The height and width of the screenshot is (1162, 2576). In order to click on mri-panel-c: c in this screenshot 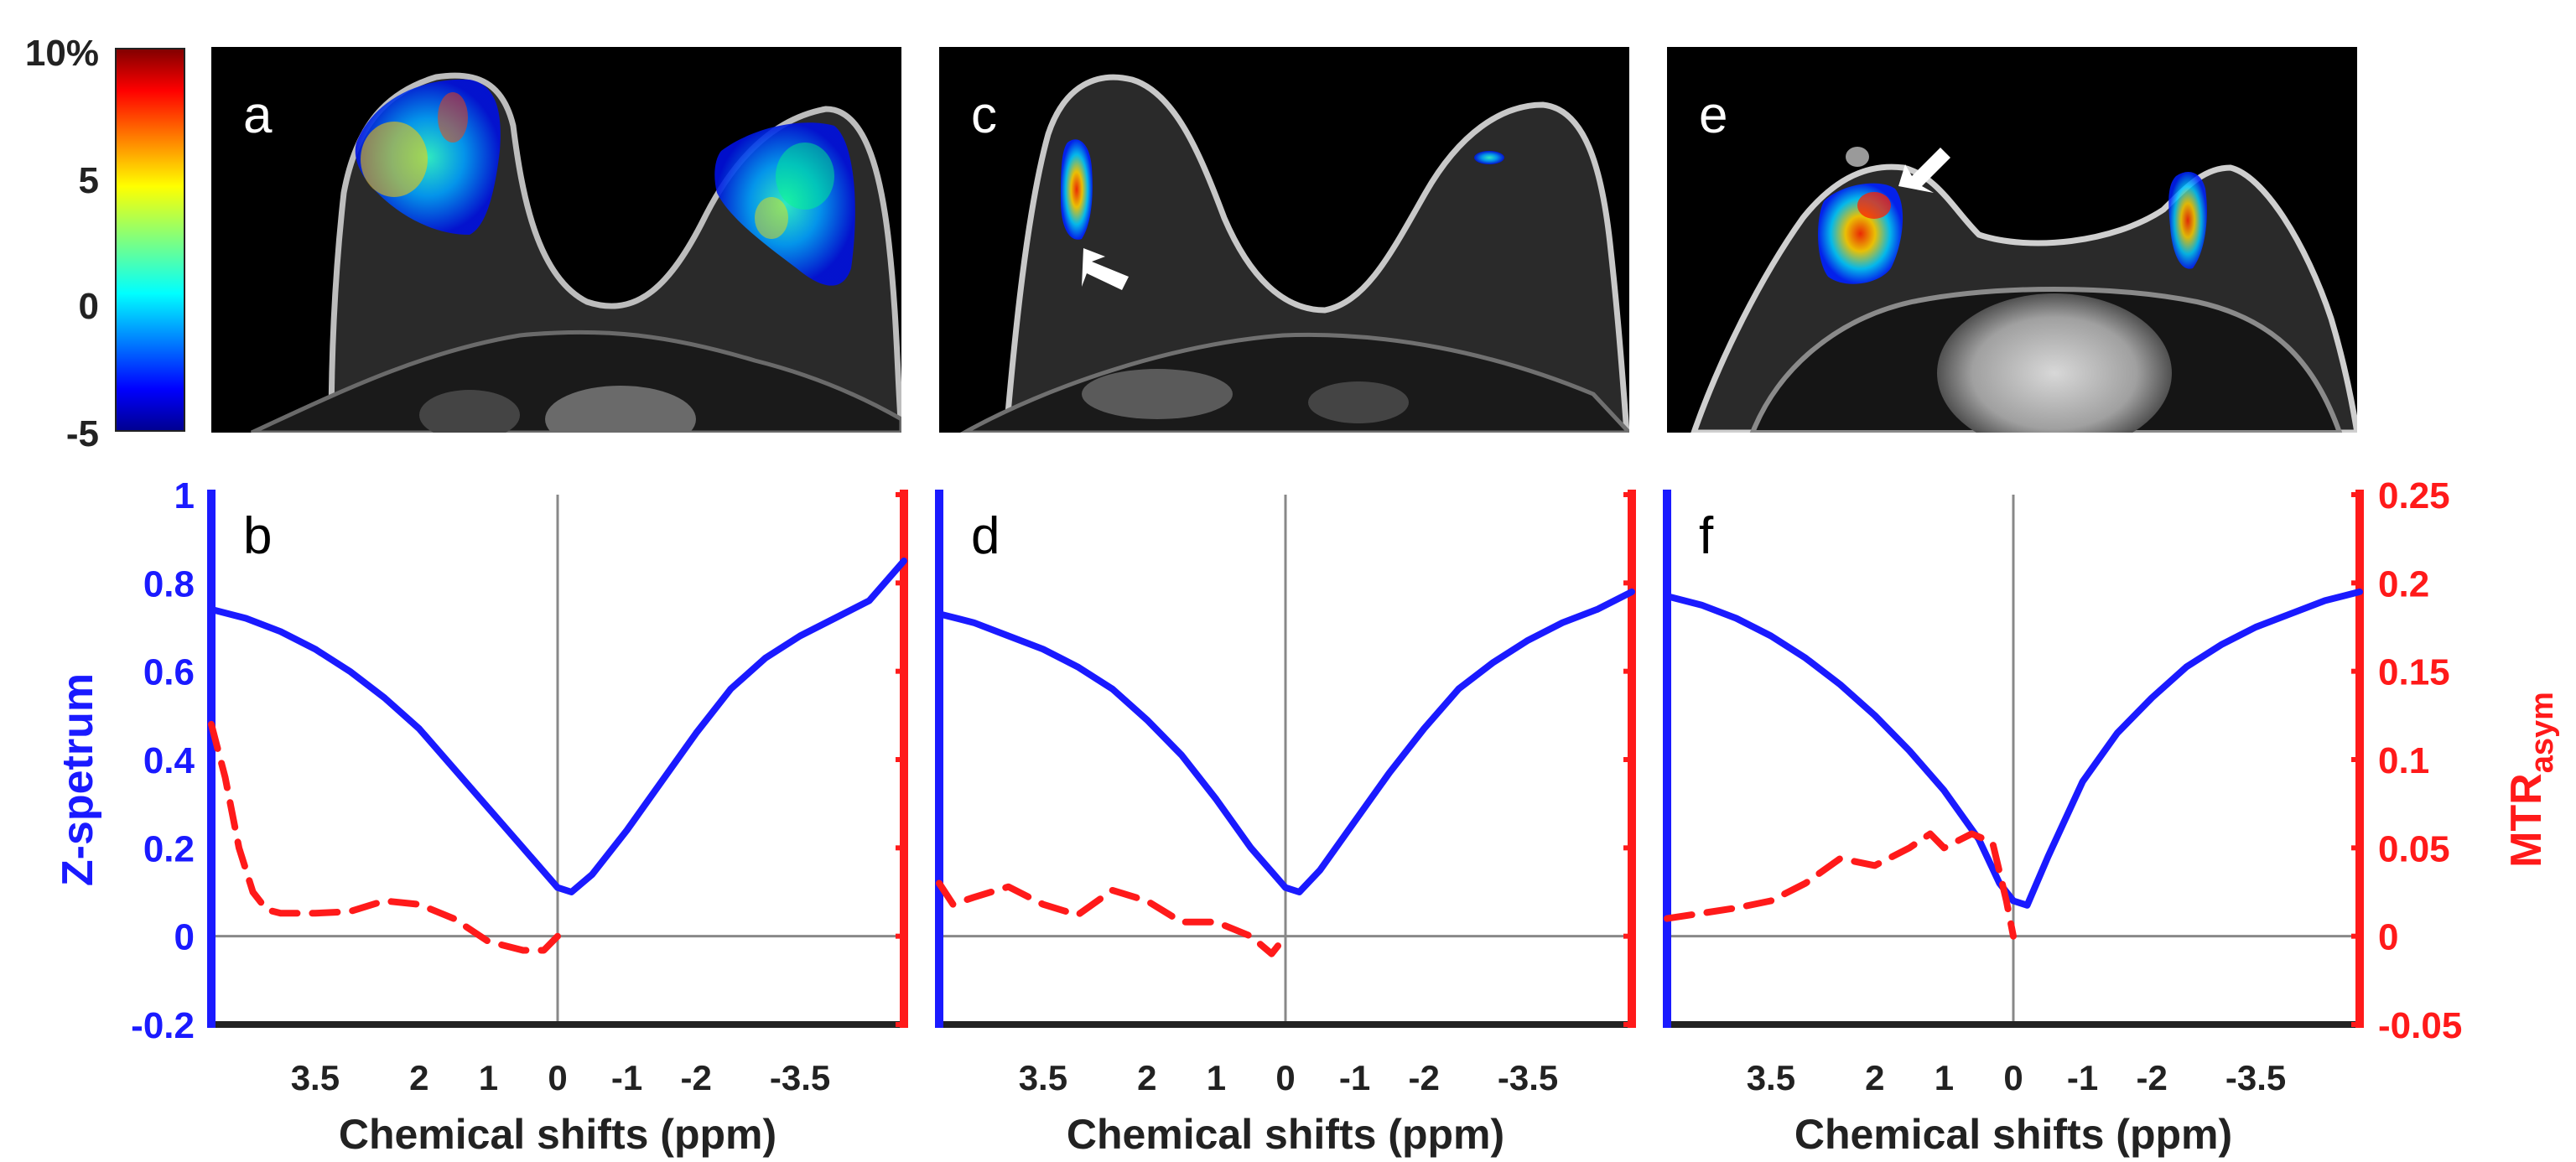, I will do `click(1284, 240)`.